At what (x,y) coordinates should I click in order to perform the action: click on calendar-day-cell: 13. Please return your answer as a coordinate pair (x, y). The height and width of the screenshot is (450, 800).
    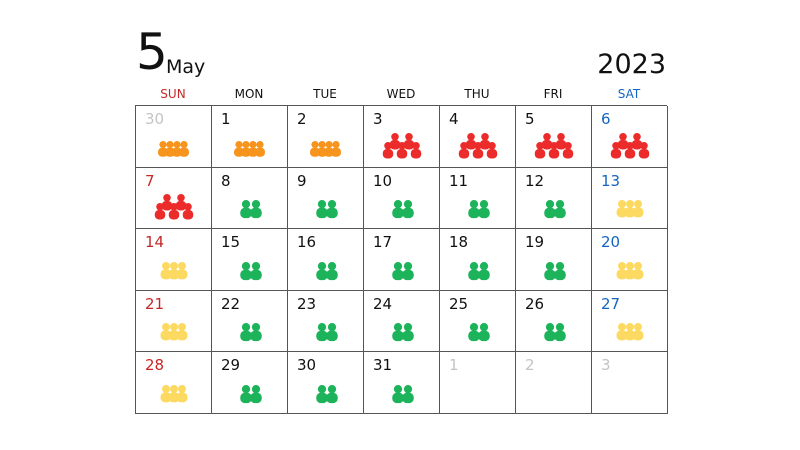
    Looking at the image, I should click on (630, 198).